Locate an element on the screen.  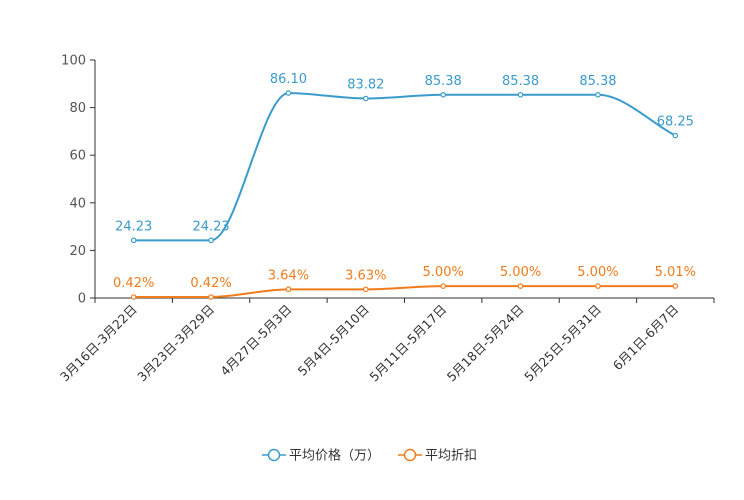
legend-label: 平均折扣 is located at coordinates (451, 456).